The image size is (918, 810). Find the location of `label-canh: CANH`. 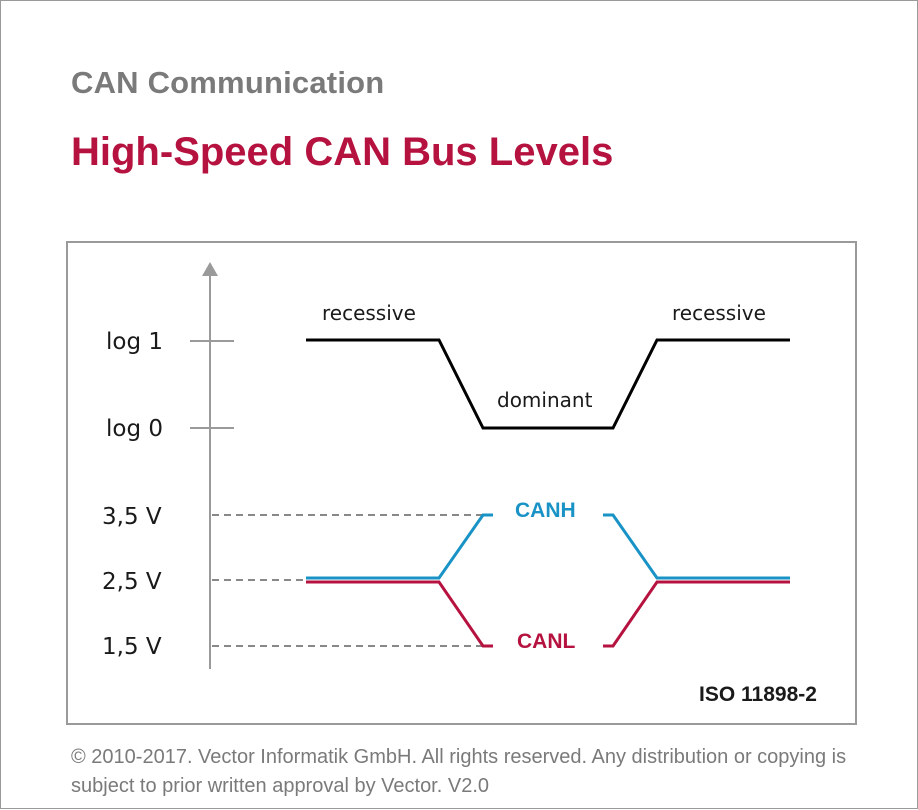

label-canh: CANH is located at coordinates (545, 510).